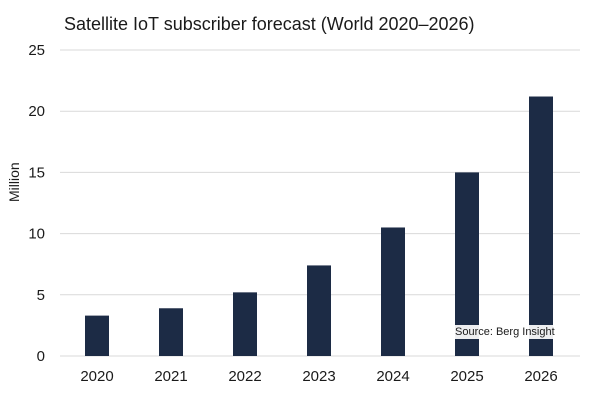 The width and height of the screenshot is (592, 400). What do you see at coordinates (41, 356) in the screenshot?
I see `y-tick-label: 0` at bounding box center [41, 356].